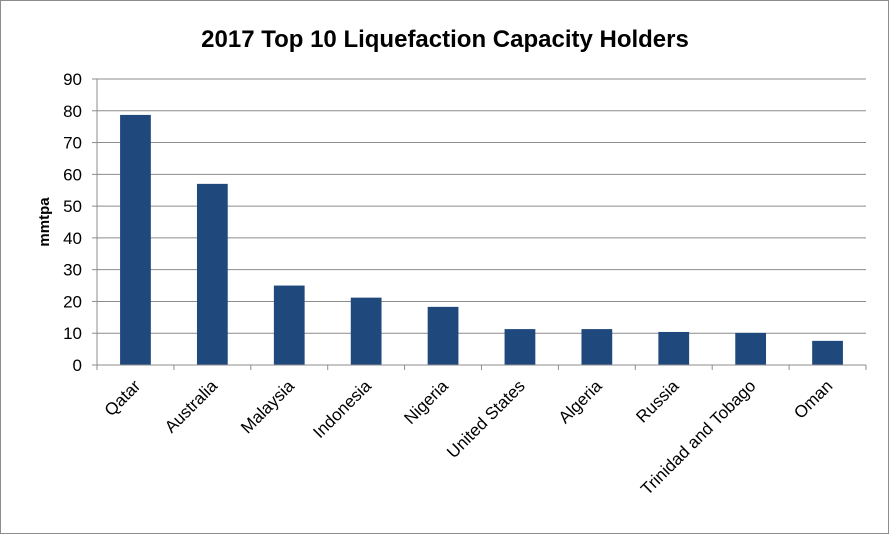  What do you see at coordinates (520, 347) in the screenshot?
I see `bar-united-states` at bounding box center [520, 347].